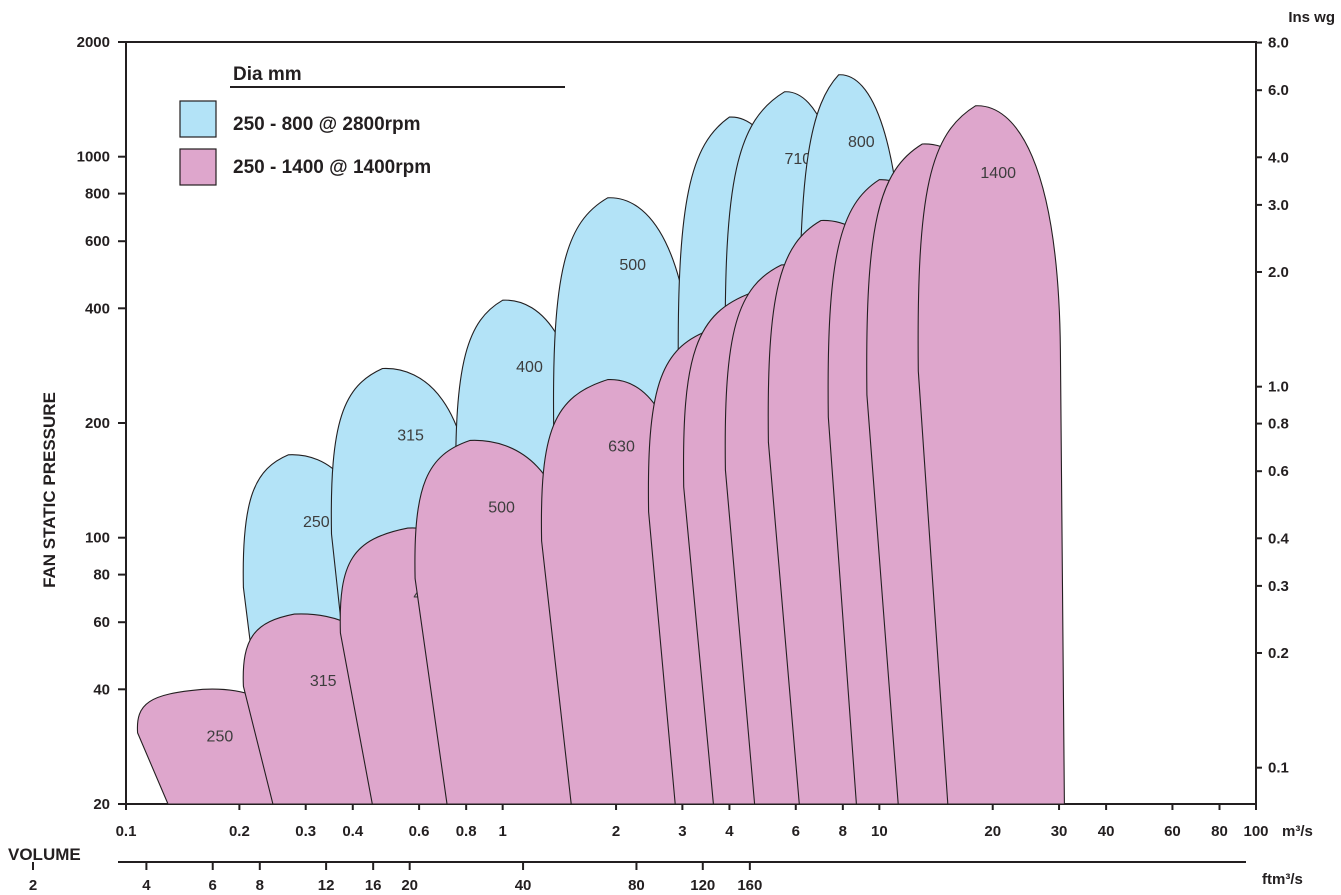 This screenshot has height=895, width=1341. What do you see at coordinates (998, 173) in the screenshot?
I see `zone-label-1400rpm-1400: 1400` at bounding box center [998, 173].